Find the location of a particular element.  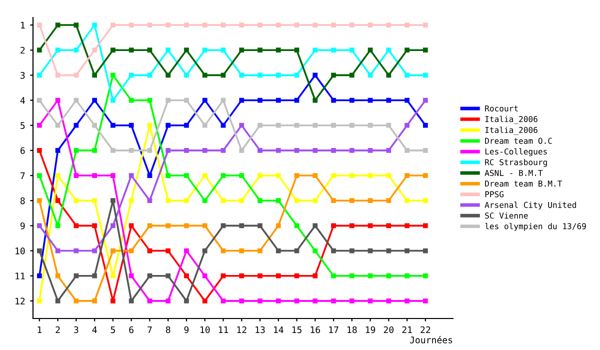

y-tick-label: 11 is located at coordinates (20, 276).